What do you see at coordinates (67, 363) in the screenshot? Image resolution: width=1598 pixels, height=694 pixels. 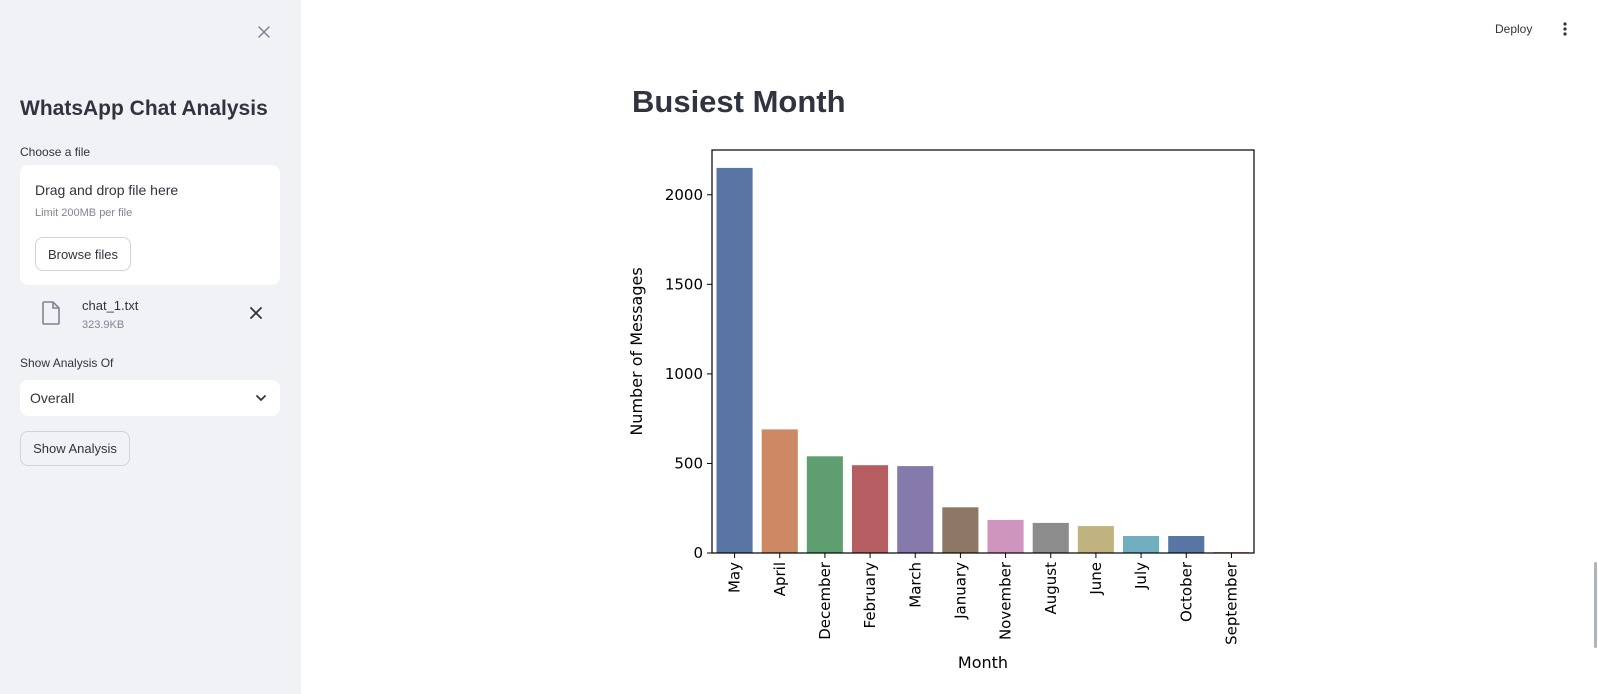 I see `analysis-select-label: Show Analysis Of` at bounding box center [67, 363].